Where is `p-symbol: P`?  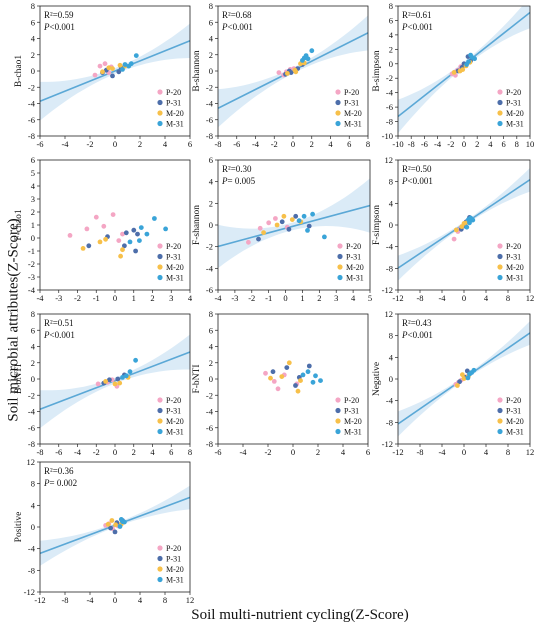
p-symbol: P is located at coordinates (404, 335).